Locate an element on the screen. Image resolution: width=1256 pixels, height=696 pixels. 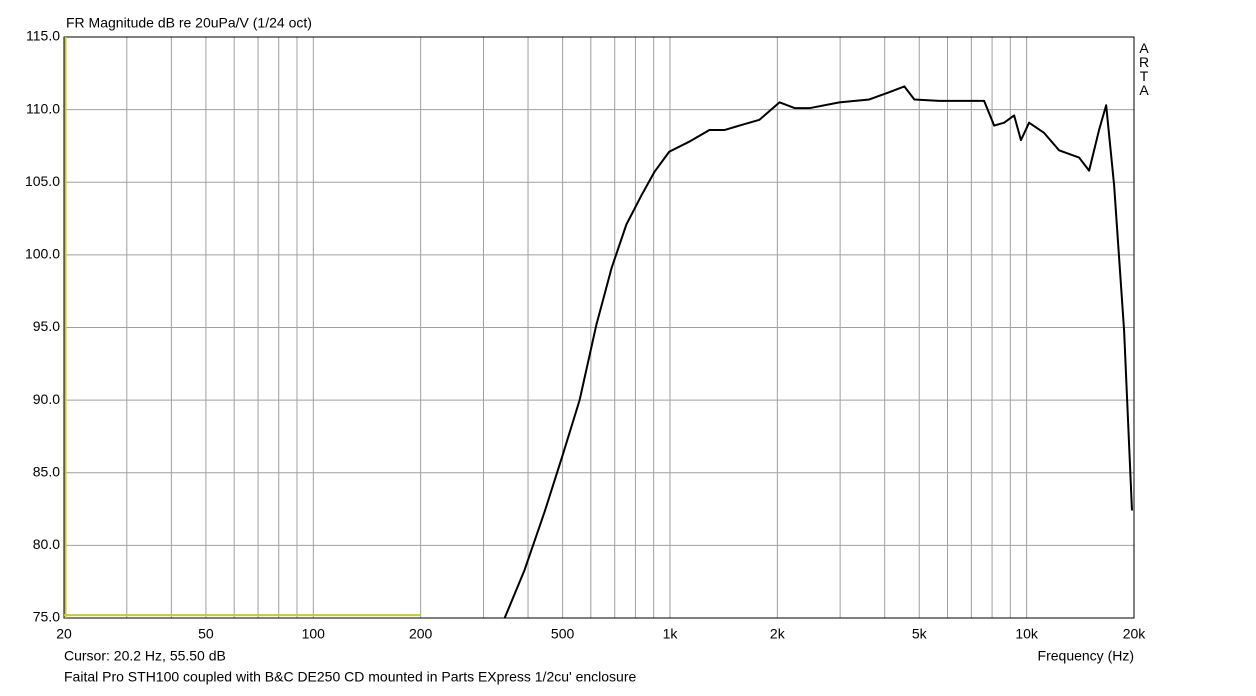
x-tick-label: 10k is located at coordinates (1027, 634).